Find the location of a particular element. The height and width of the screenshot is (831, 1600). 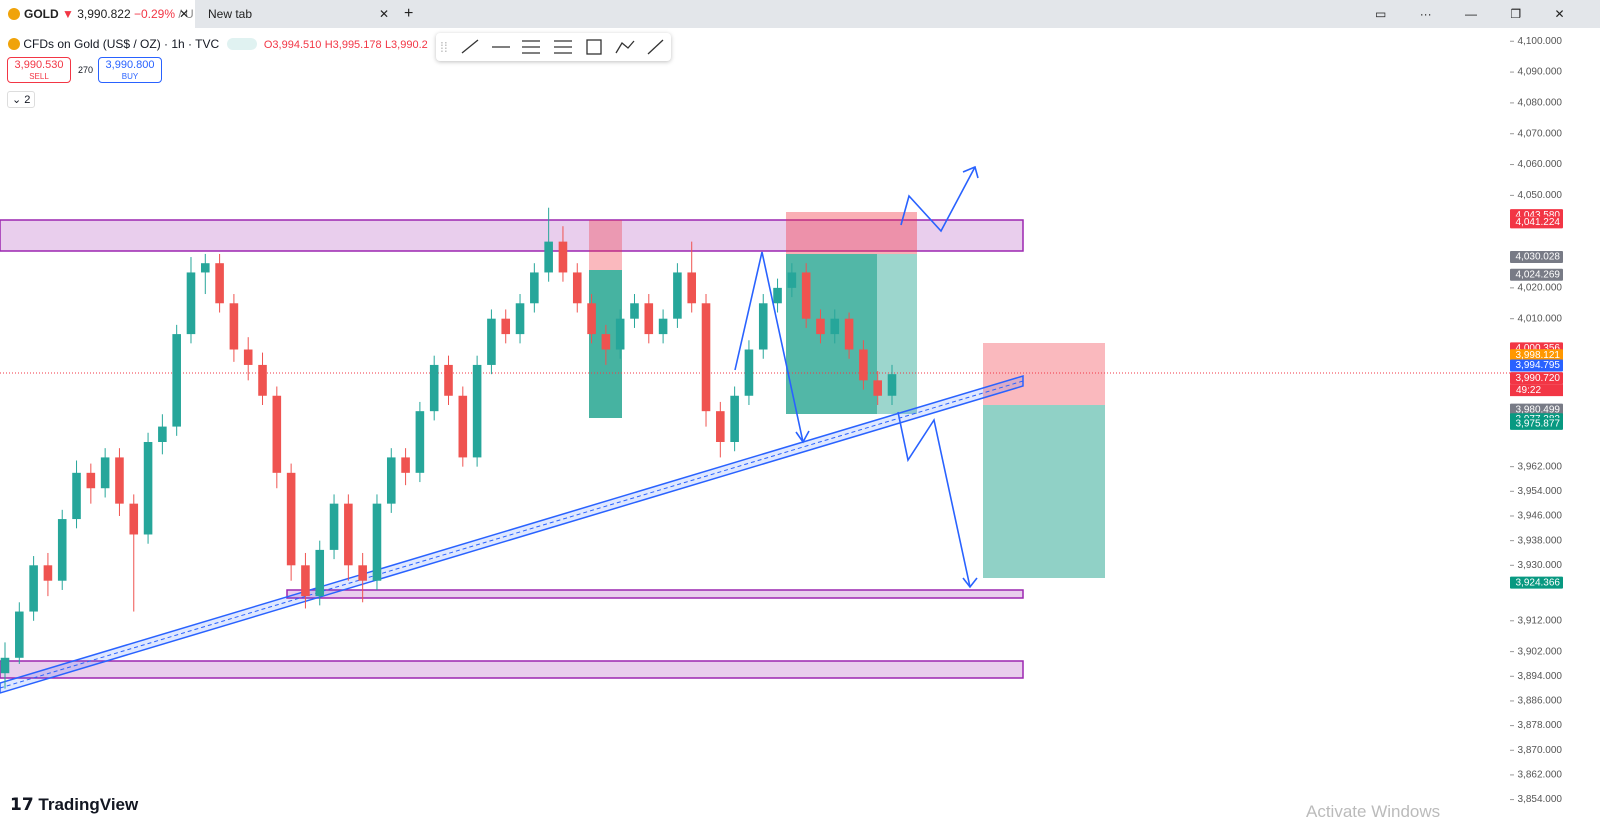

rect-tool is located at coordinates (594, 47).